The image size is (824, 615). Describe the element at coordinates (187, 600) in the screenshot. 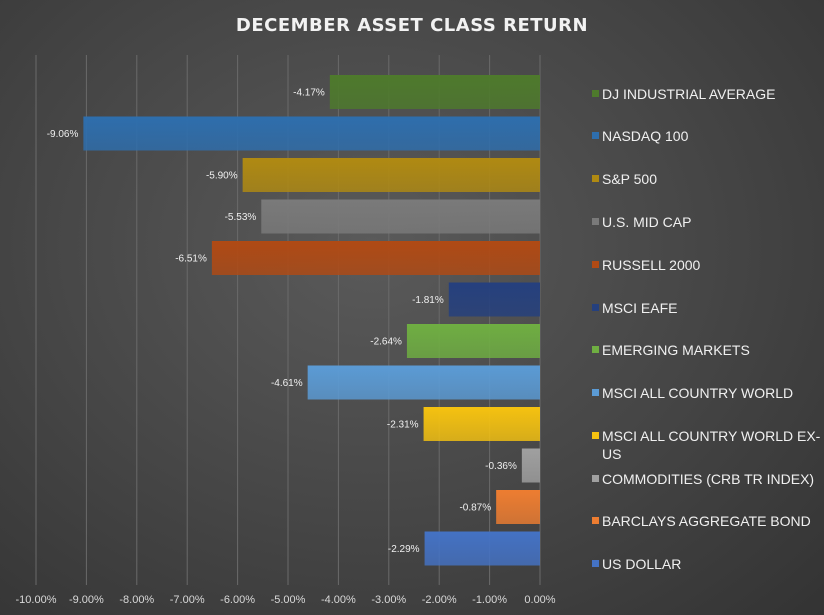

I see `x-tick-label: -7.00%` at that location.